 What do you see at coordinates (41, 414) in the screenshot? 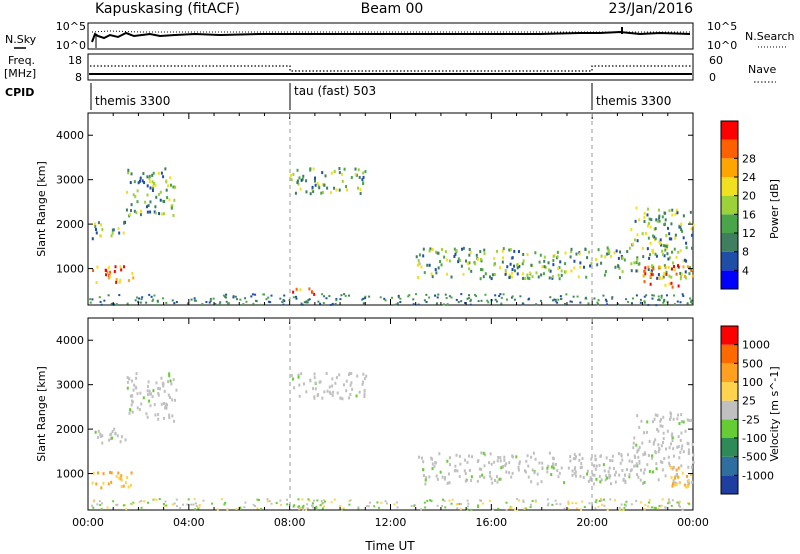
I see `velocity-y-axis-label: Slant Range [km]` at bounding box center [41, 414].